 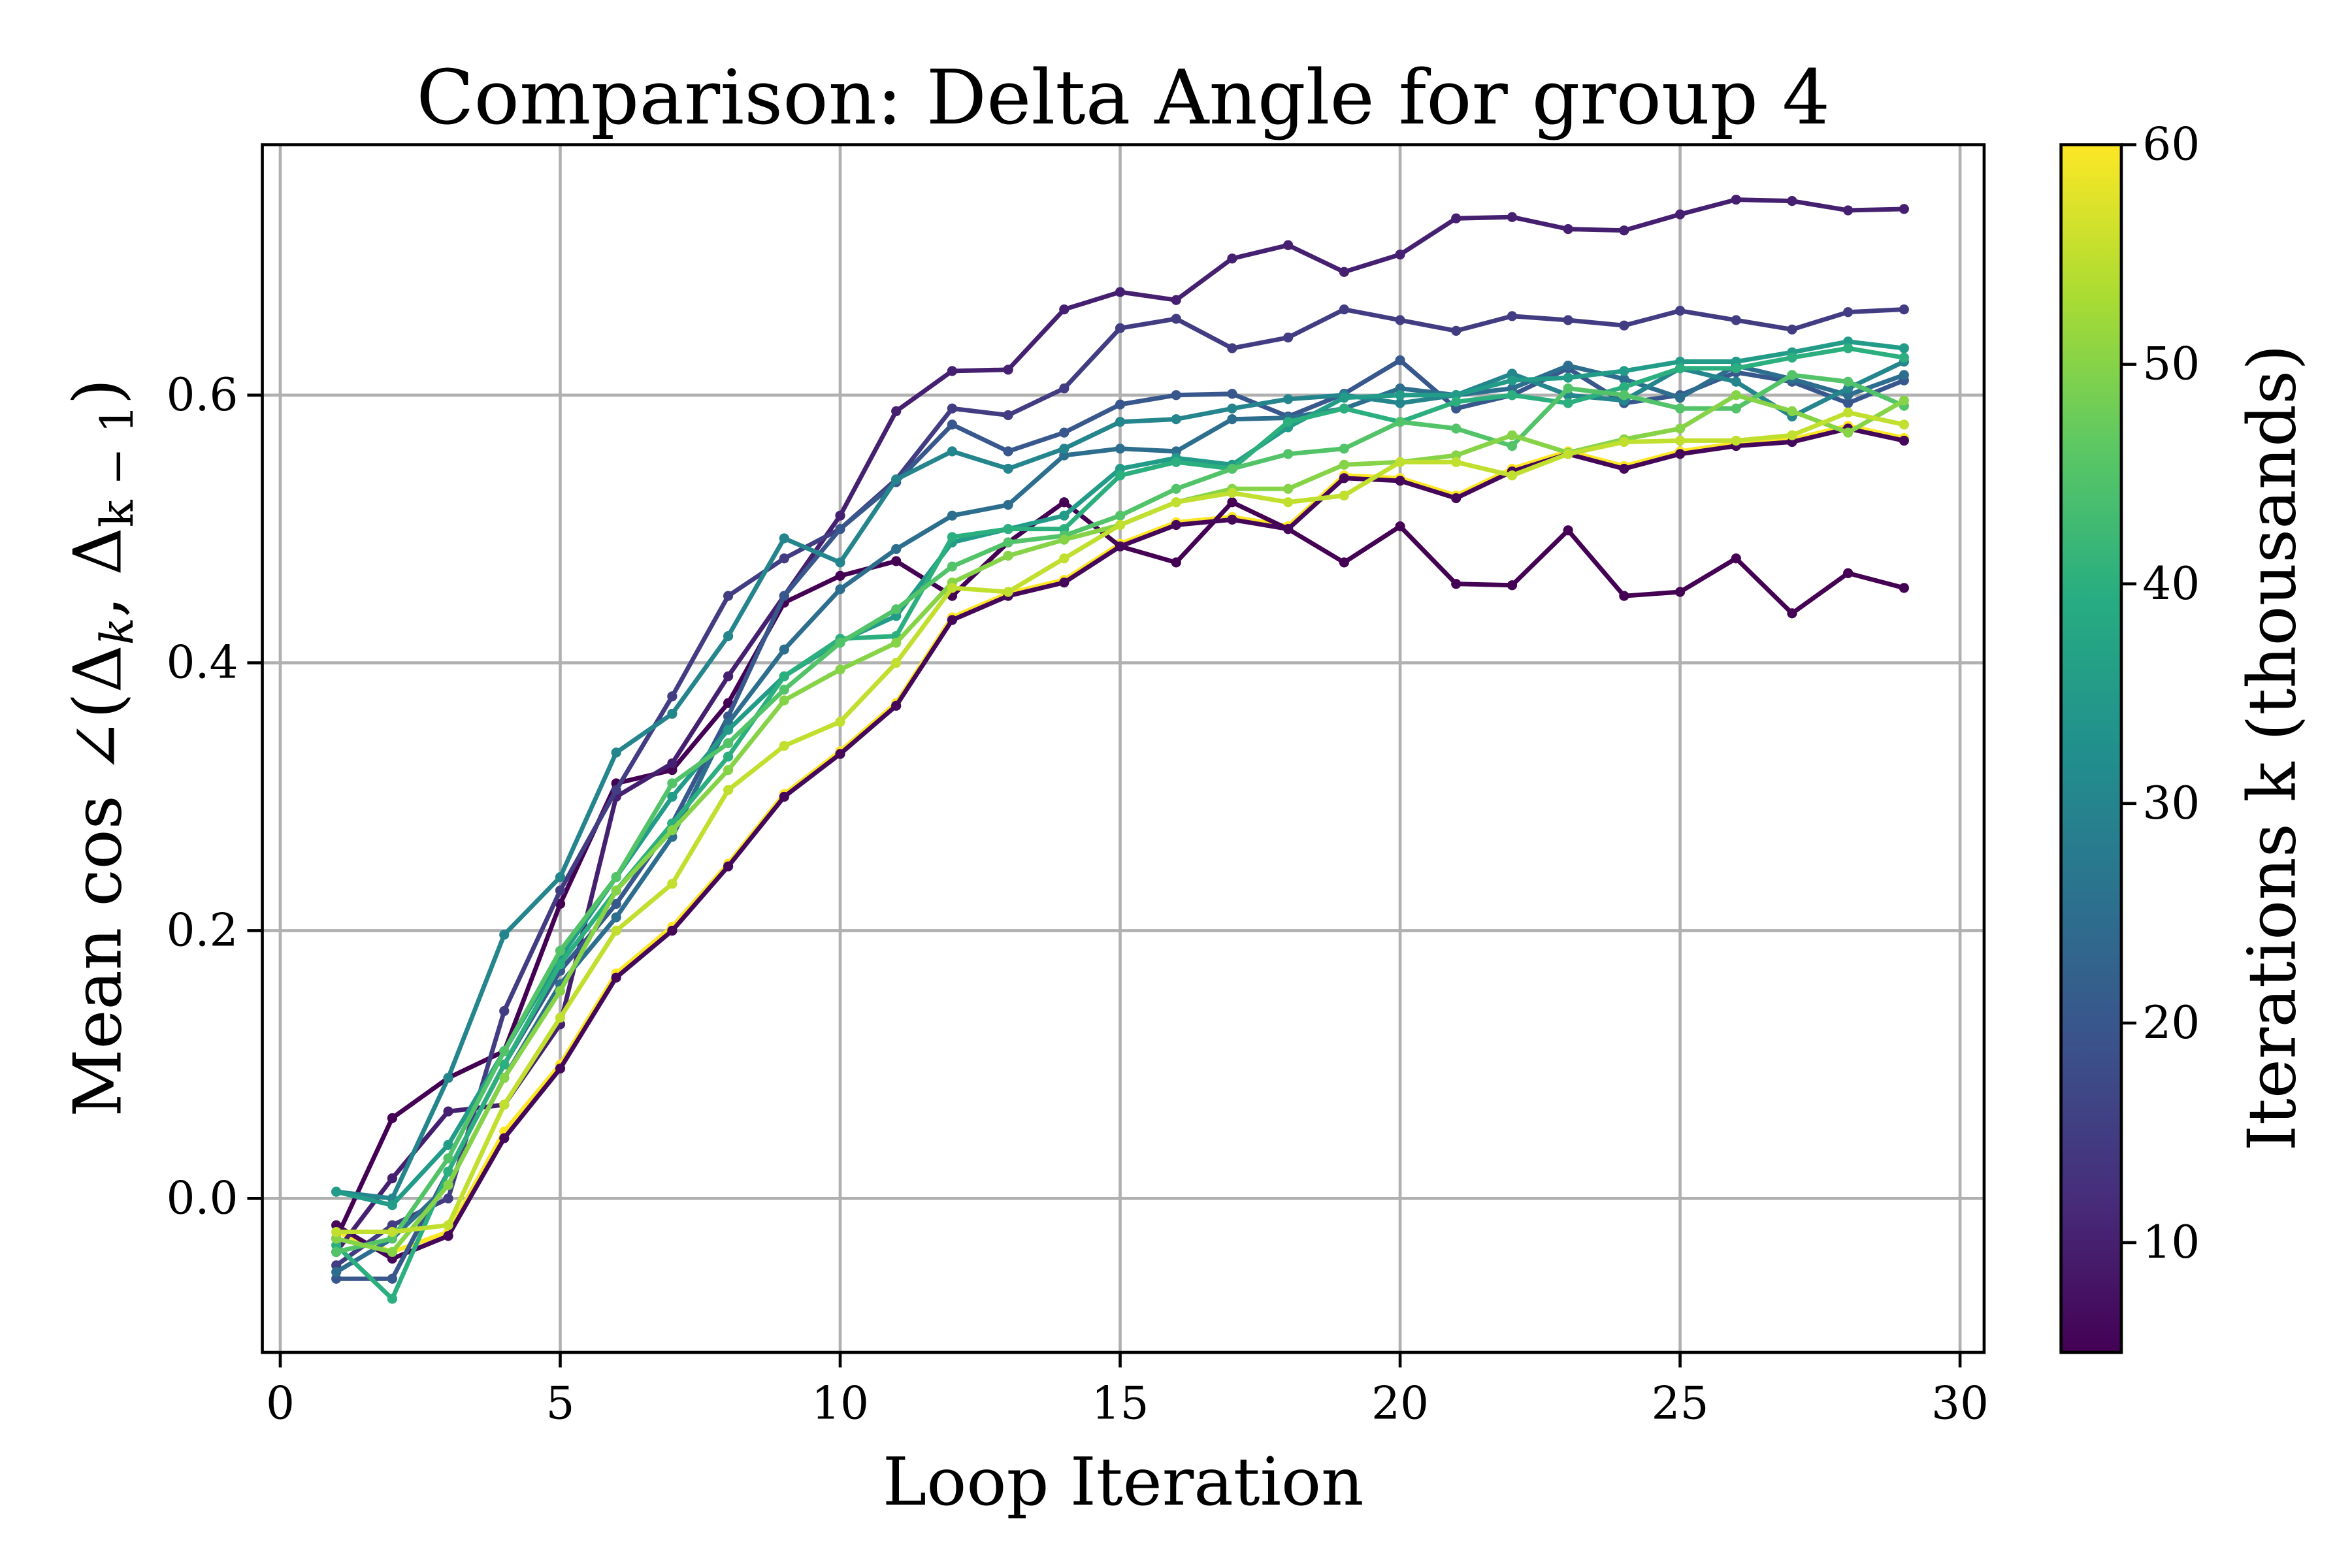 What do you see at coordinates (2091, 748) in the screenshot?
I see `colorbar` at bounding box center [2091, 748].